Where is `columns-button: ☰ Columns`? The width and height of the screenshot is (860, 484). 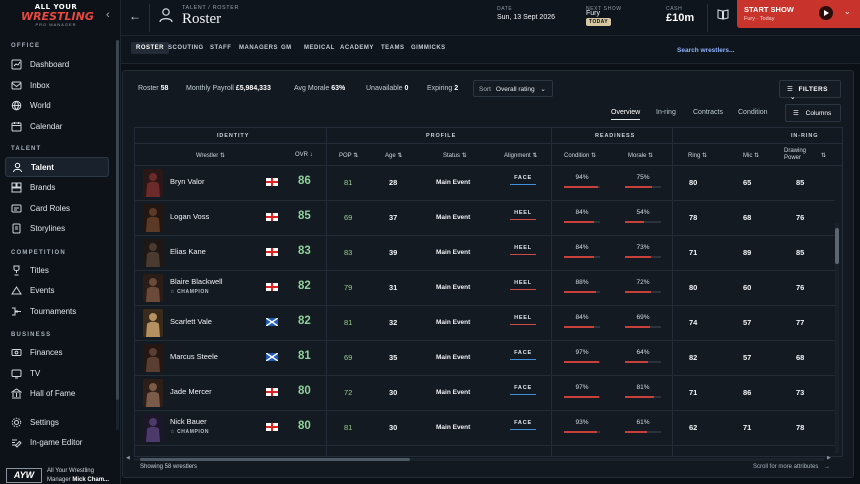 columns-button: ☰ Columns is located at coordinates (813, 113).